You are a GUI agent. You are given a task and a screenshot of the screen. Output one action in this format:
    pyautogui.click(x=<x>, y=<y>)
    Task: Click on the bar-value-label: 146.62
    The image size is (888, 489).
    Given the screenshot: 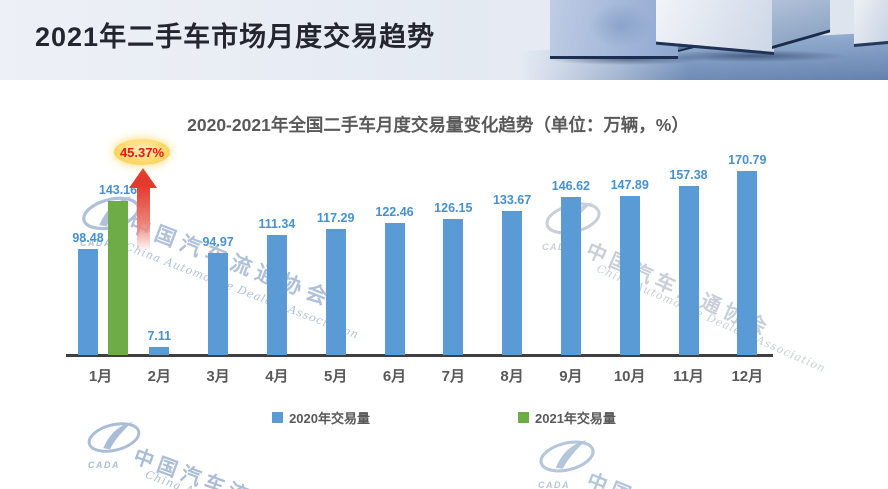 What is the action you would take?
    pyautogui.click(x=570, y=186)
    